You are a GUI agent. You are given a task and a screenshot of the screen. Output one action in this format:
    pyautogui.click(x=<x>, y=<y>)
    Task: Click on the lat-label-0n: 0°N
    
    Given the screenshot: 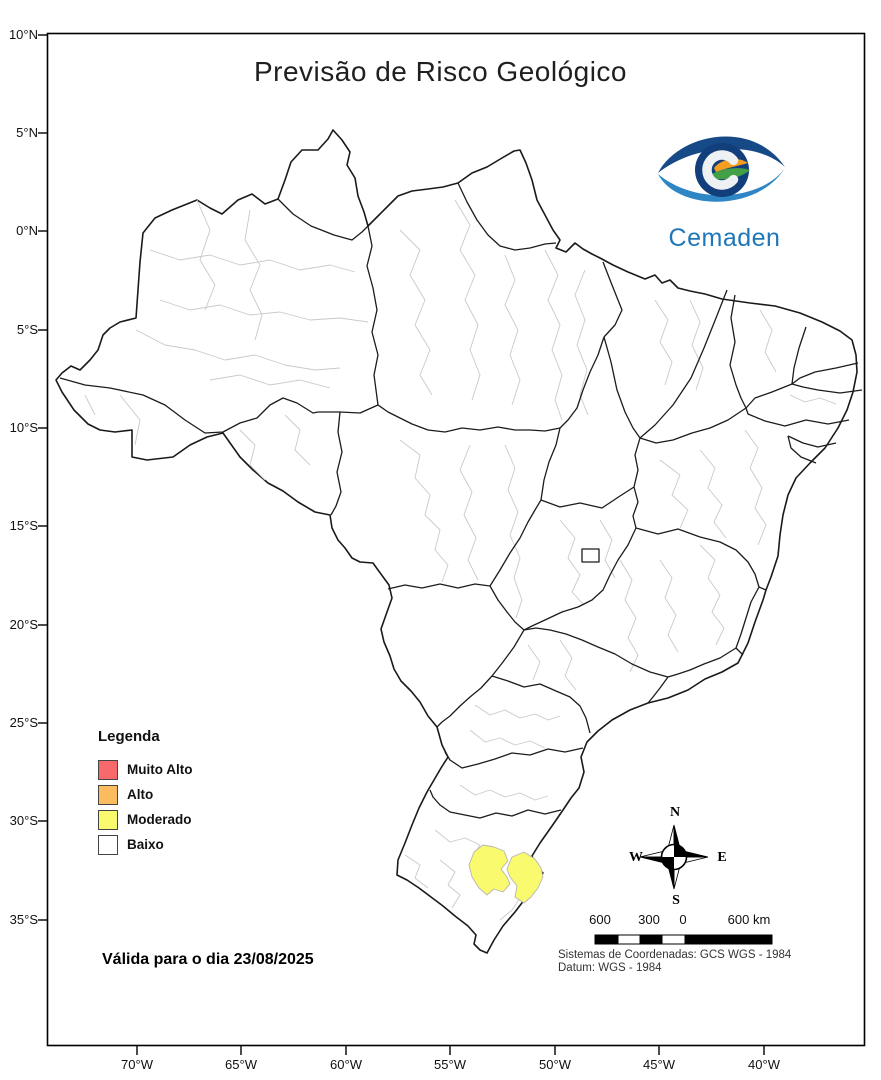 What is the action you would take?
    pyautogui.click(x=27, y=230)
    